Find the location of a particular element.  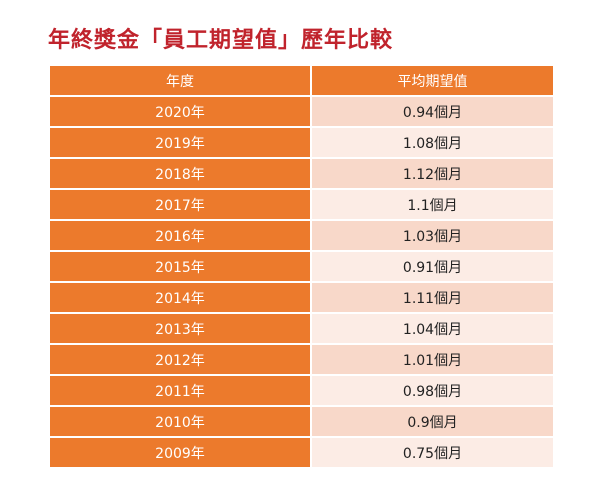

table-row: 2010年 0.9個月 is located at coordinates (301, 422).